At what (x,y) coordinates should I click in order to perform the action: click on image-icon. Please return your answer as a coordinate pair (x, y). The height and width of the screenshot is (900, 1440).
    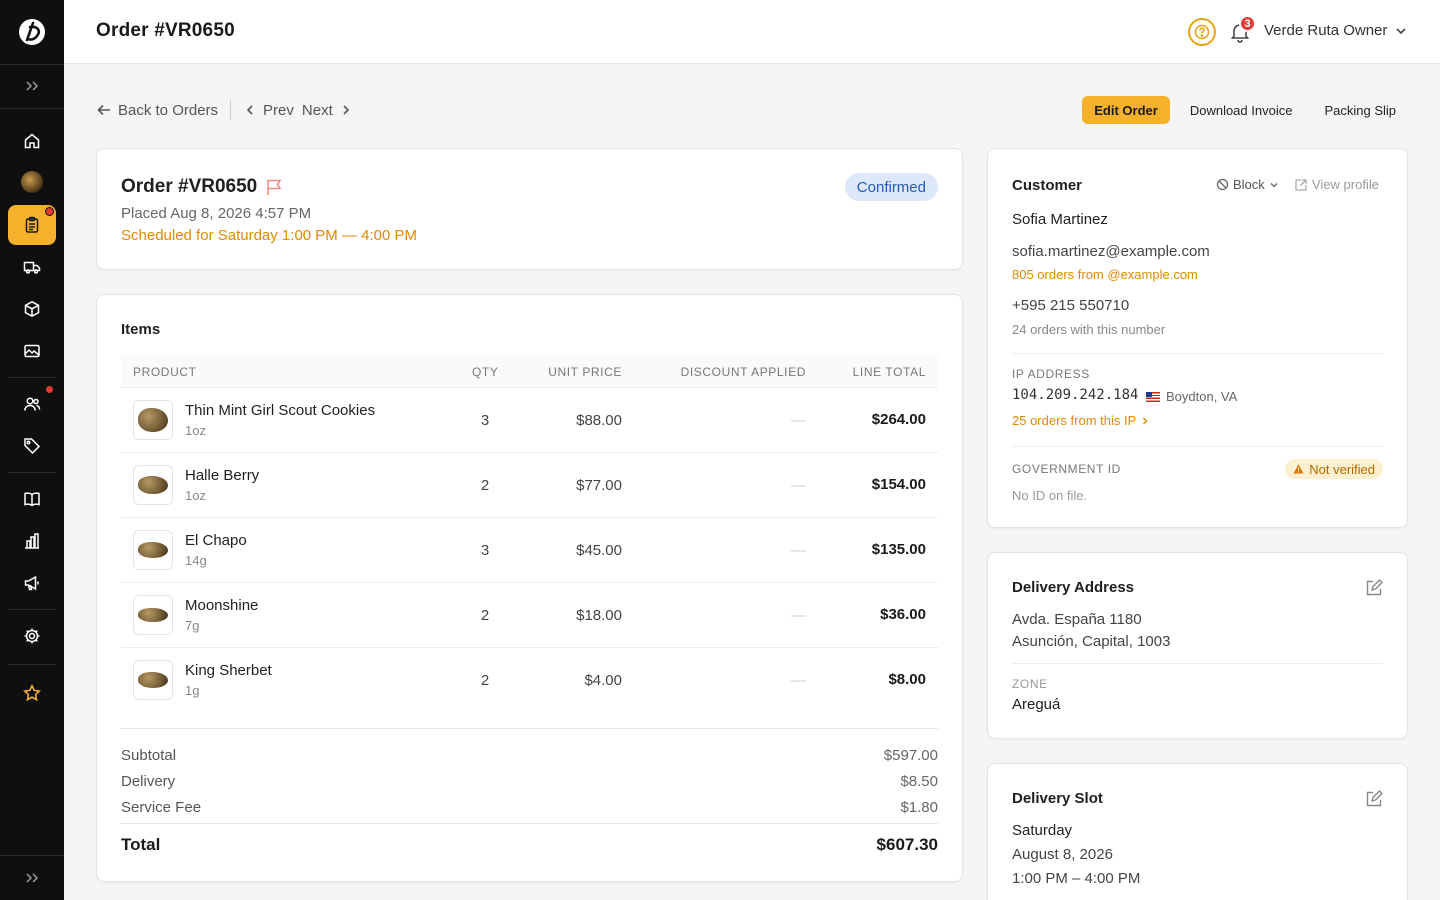
    Looking at the image, I should click on (32, 351).